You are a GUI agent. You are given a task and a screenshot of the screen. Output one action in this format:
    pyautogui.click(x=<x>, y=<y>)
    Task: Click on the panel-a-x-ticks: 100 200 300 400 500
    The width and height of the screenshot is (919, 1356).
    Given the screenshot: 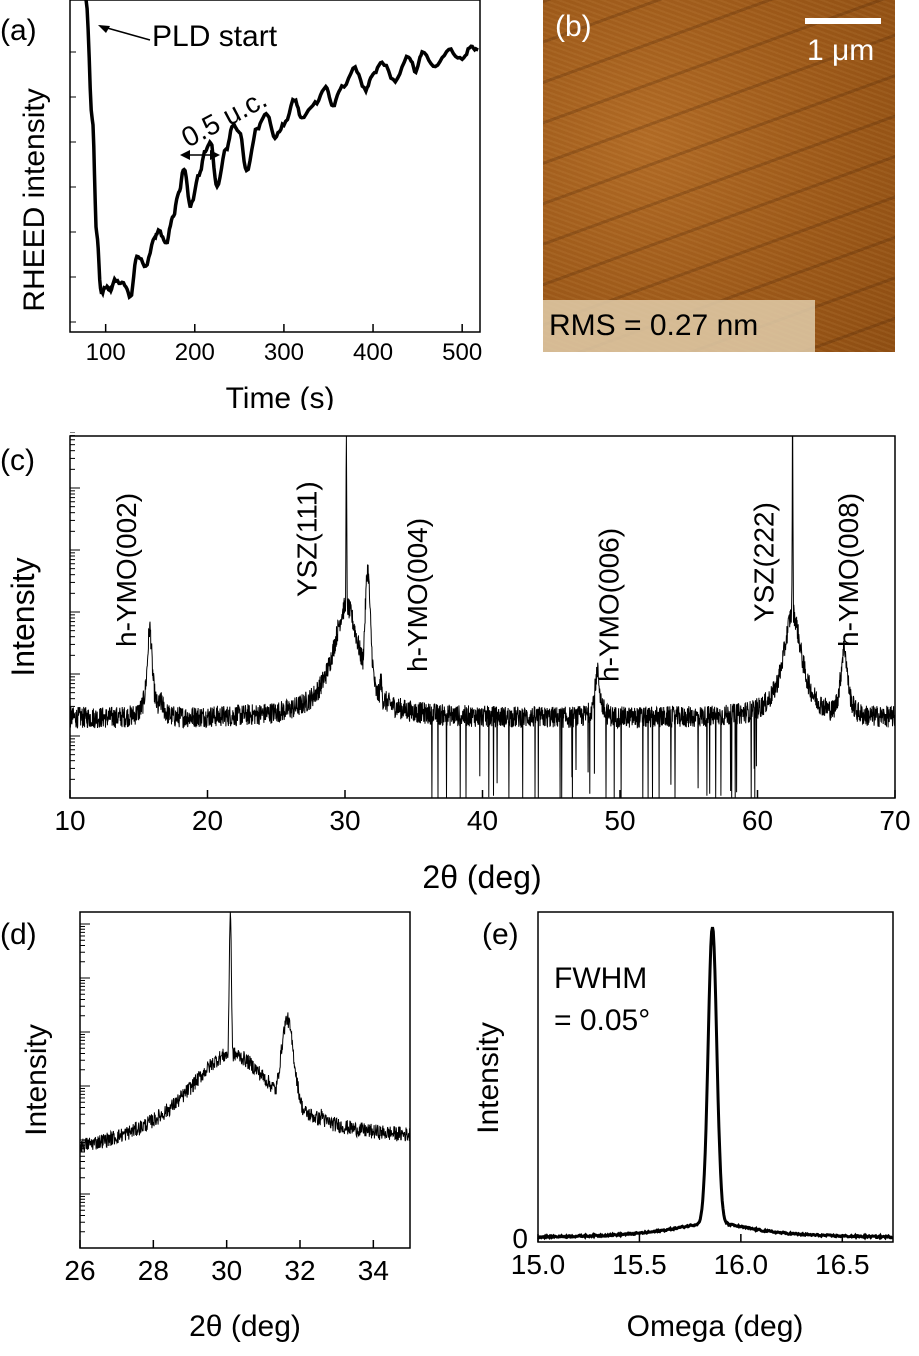 What is the action you would take?
    pyautogui.click(x=284, y=345)
    